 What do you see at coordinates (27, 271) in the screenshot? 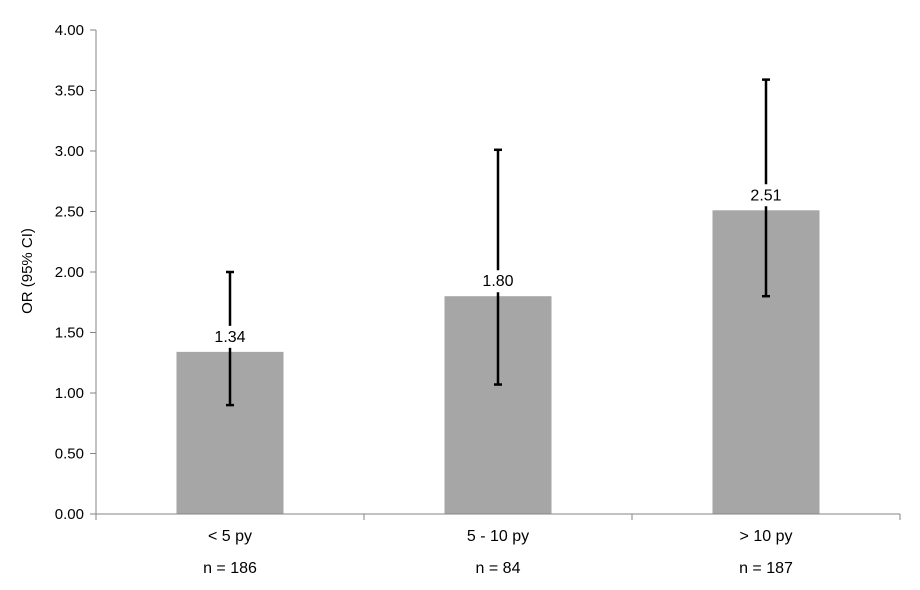
I see `y-axis-title: OR (95% CI)` at bounding box center [27, 271].